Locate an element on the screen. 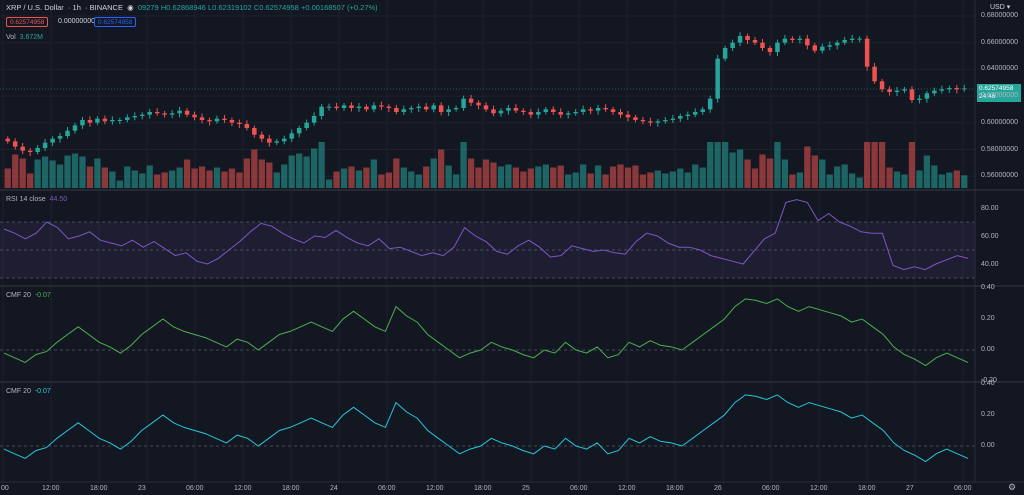 Image resolution: width=1024 pixels, height=495 pixels. time-axis-label: 27 is located at coordinates (910, 488).